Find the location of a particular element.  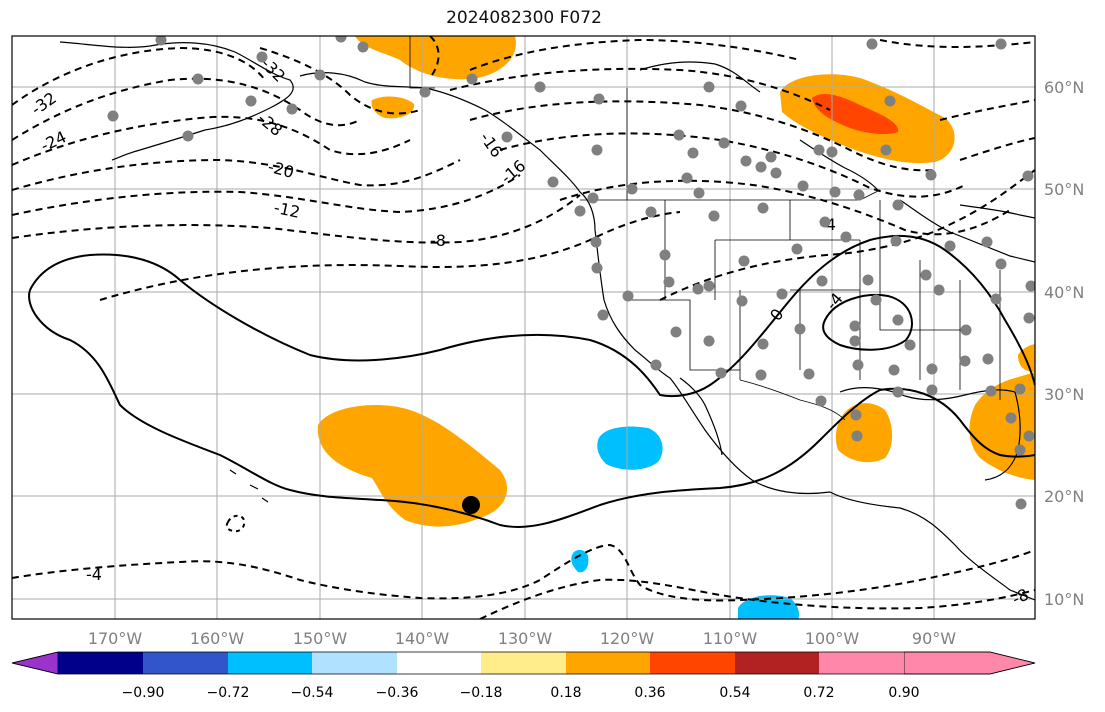

lon-tick-label: 140°W is located at coordinates (422, 638).